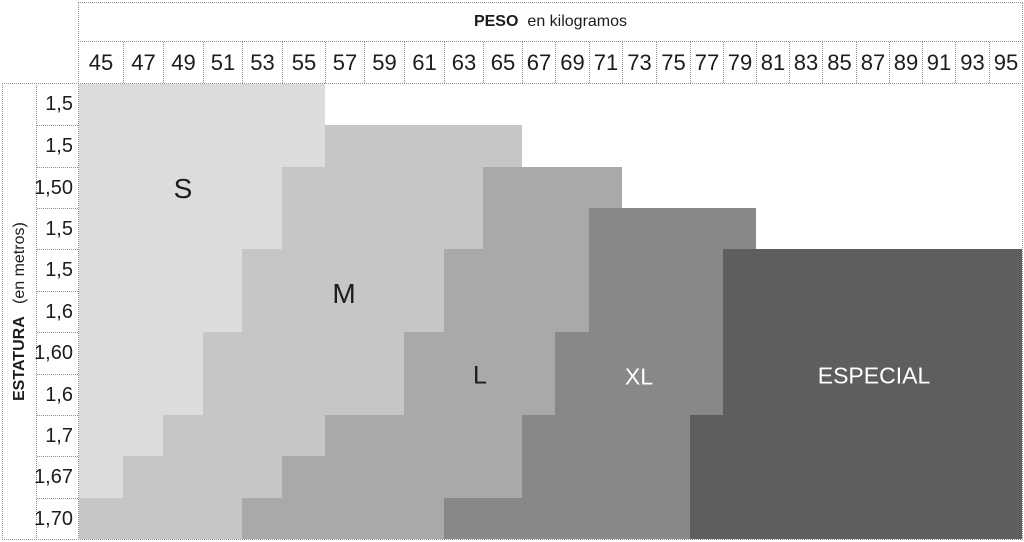  I want to click on weight-header-cell-63: 63, so click(463, 62).